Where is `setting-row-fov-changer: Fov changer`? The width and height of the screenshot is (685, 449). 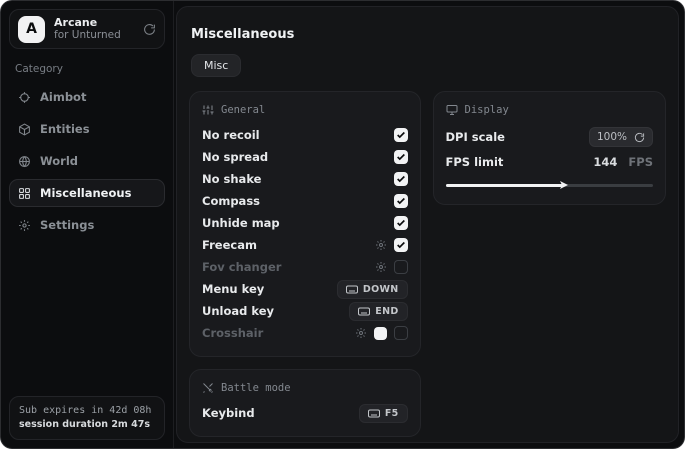 setting-row-fov-changer: Fov changer is located at coordinates (305, 267).